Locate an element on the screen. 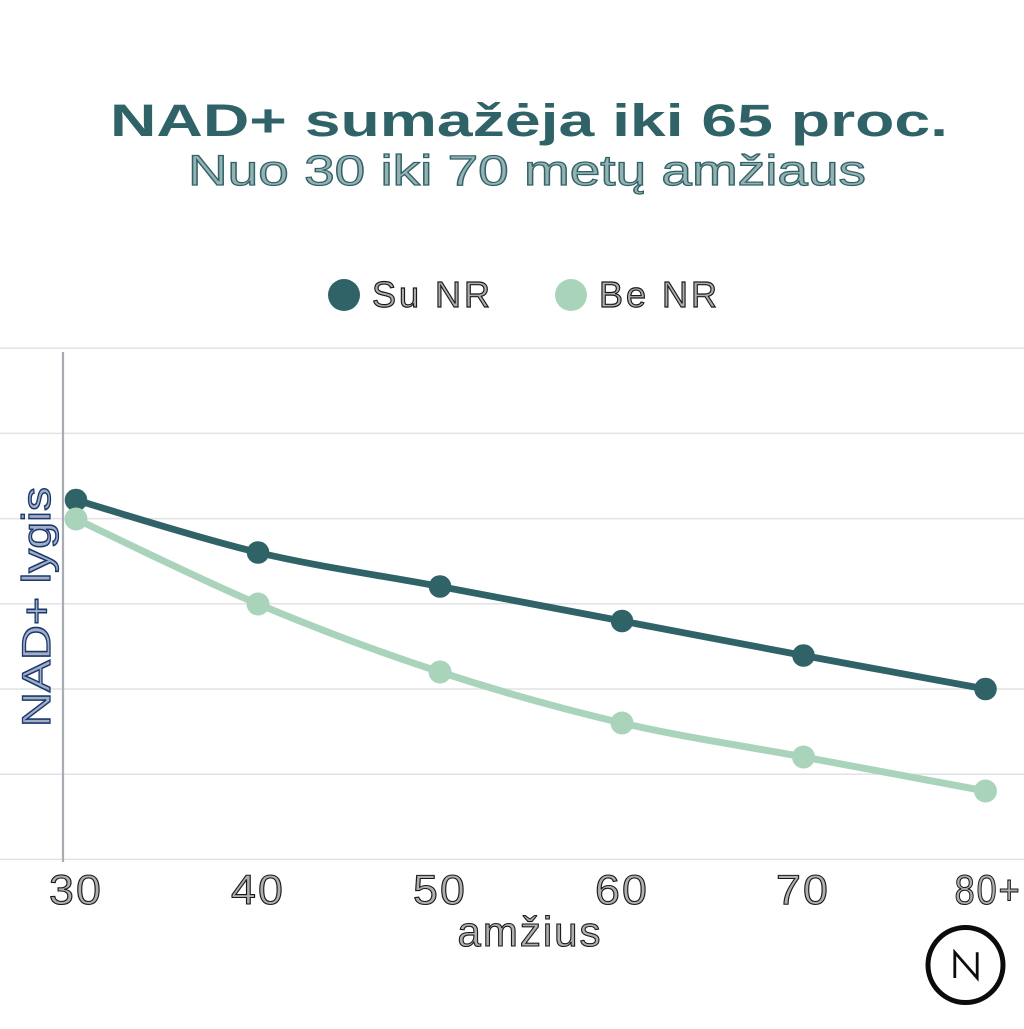  svg-text: NAD+ lygis is located at coordinates (37, 607).